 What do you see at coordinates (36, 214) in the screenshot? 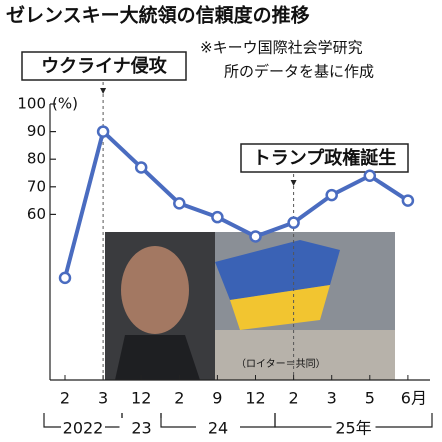
I see `y-tick-label: 60` at bounding box center [36, 214].